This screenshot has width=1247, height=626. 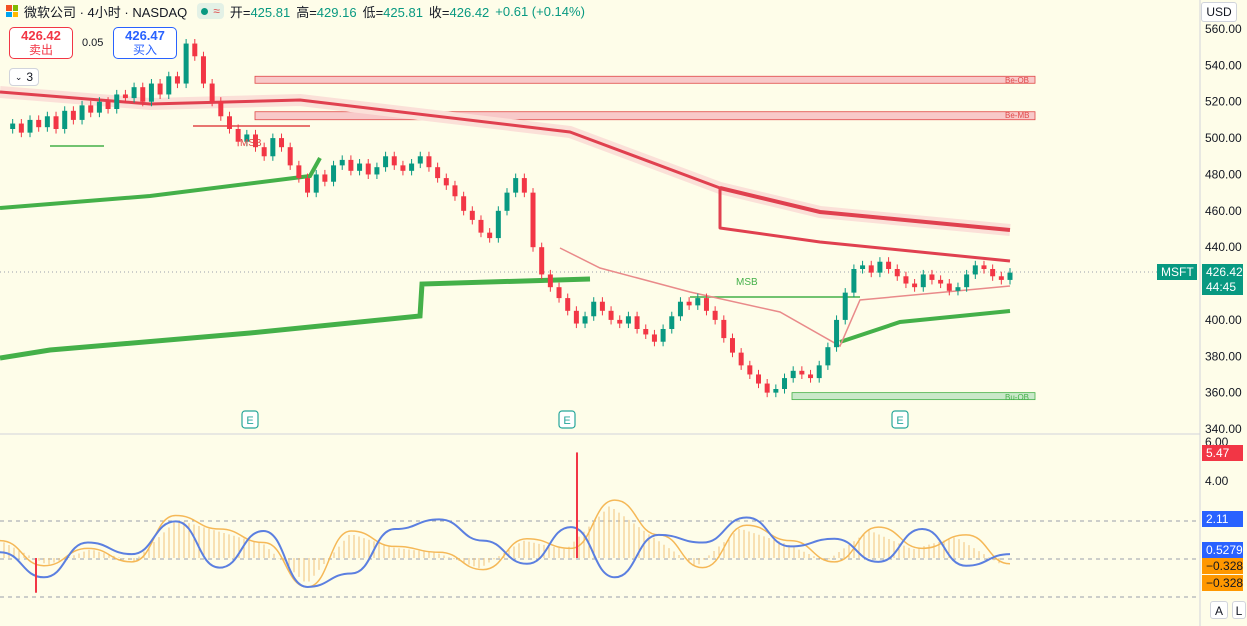 I want to click on red-trend-line, so click(x=785, y=297).